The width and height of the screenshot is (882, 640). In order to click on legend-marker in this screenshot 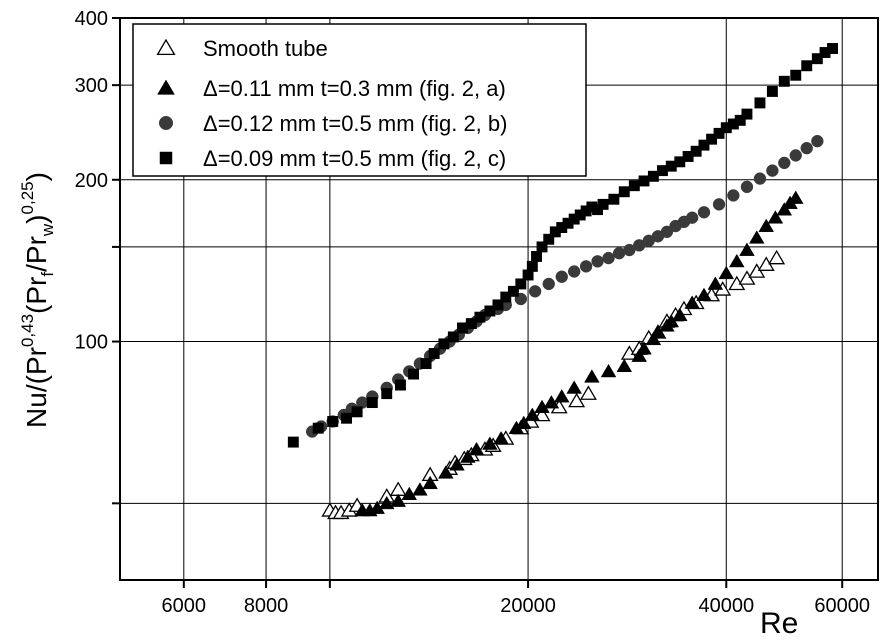, I will do `click(166, 87)`.